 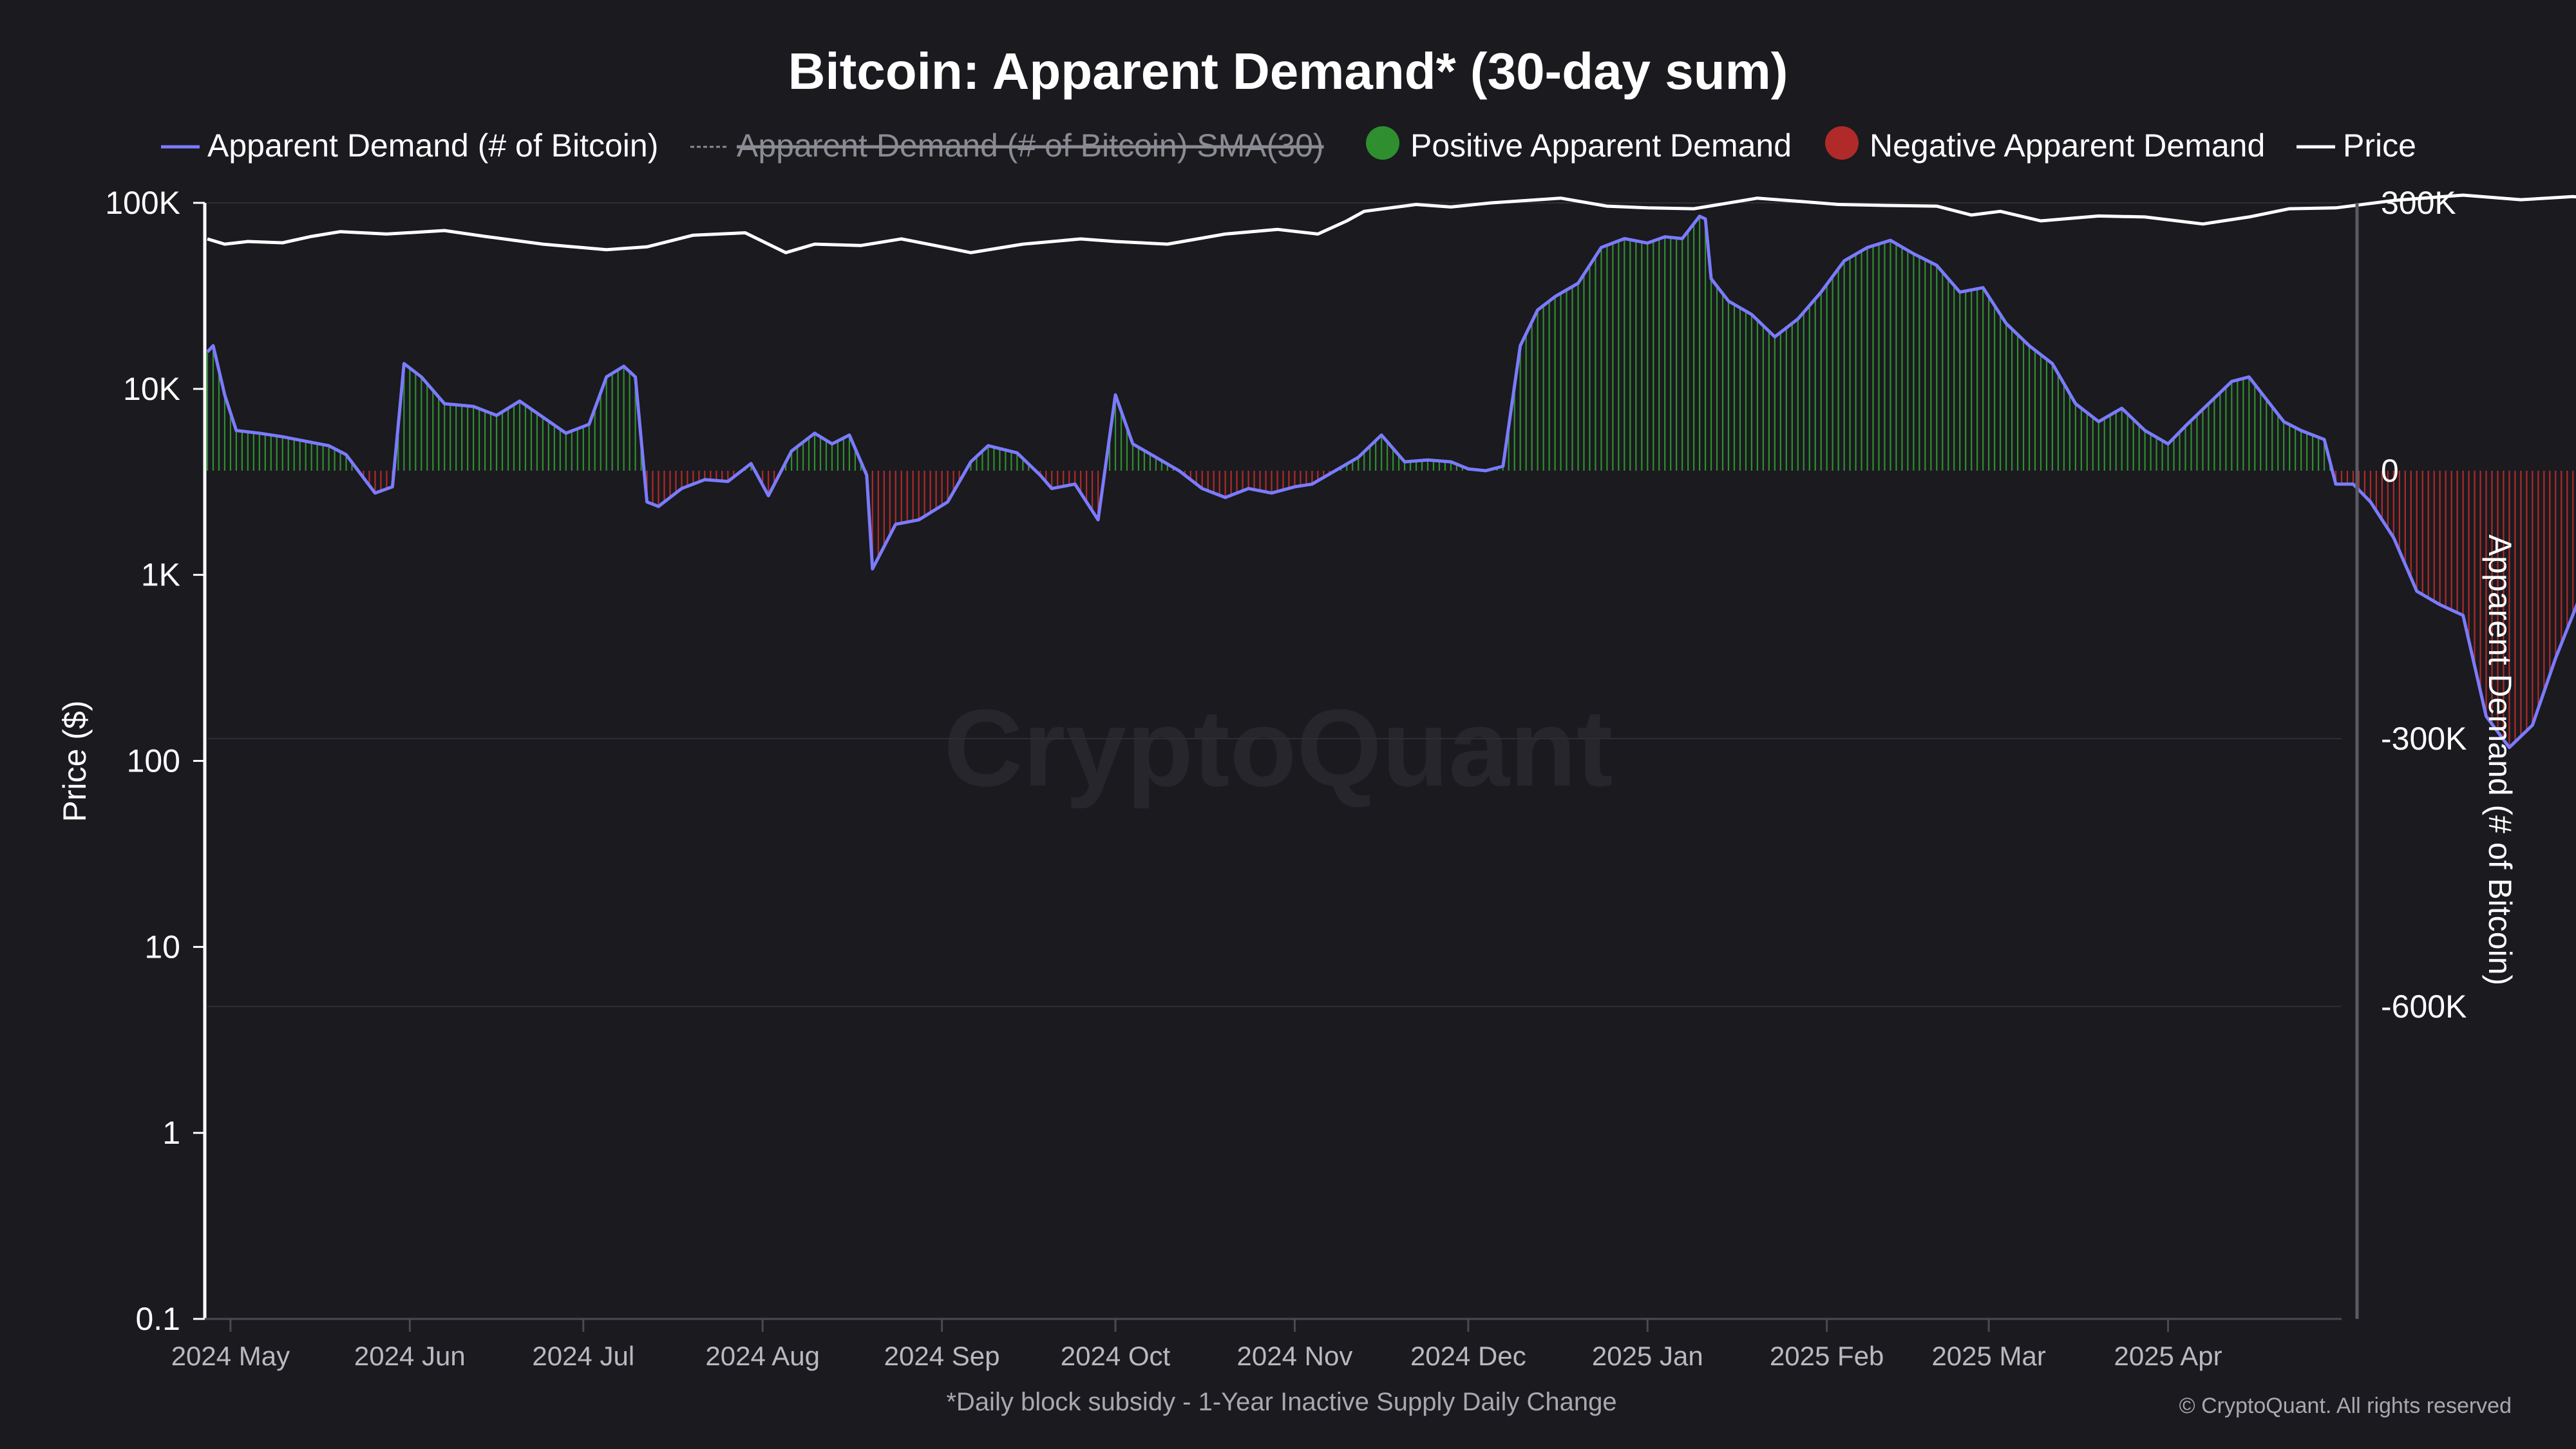 I want to click on left-tick-label-6: 0.1, so click(x=157, y=1319).